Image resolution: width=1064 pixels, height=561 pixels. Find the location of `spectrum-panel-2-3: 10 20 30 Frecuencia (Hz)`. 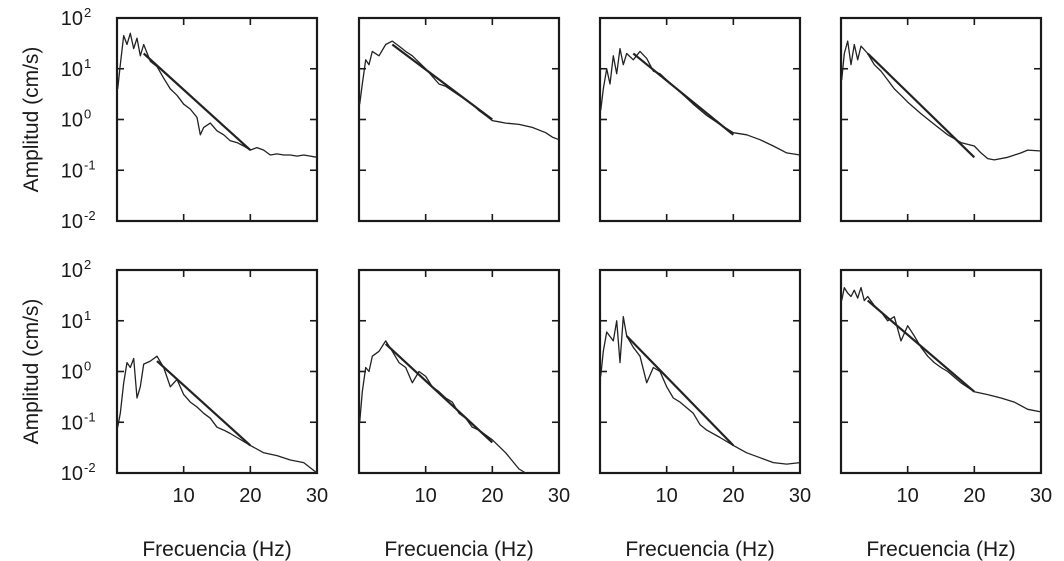

spectrum-panel-2-3: 10 20 30 Frecuencia (Hz) is located at coordinates (704, 414).